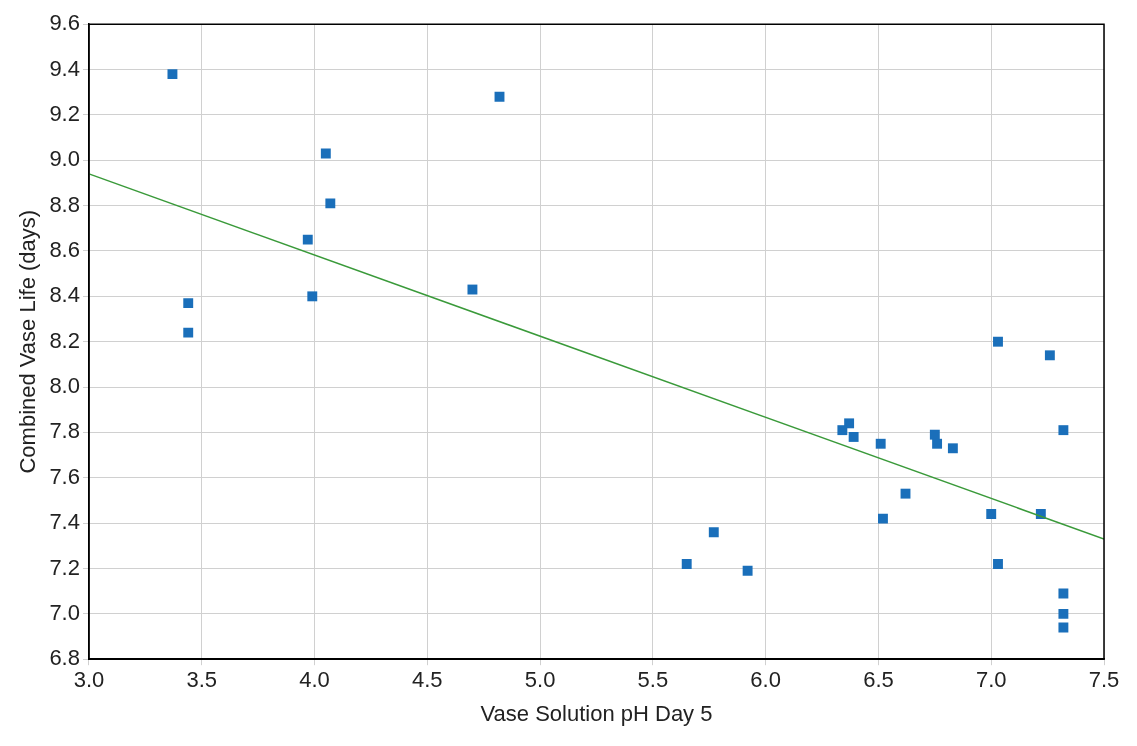  I want to click on y-tick-label: 8.6, so click(64, 250).